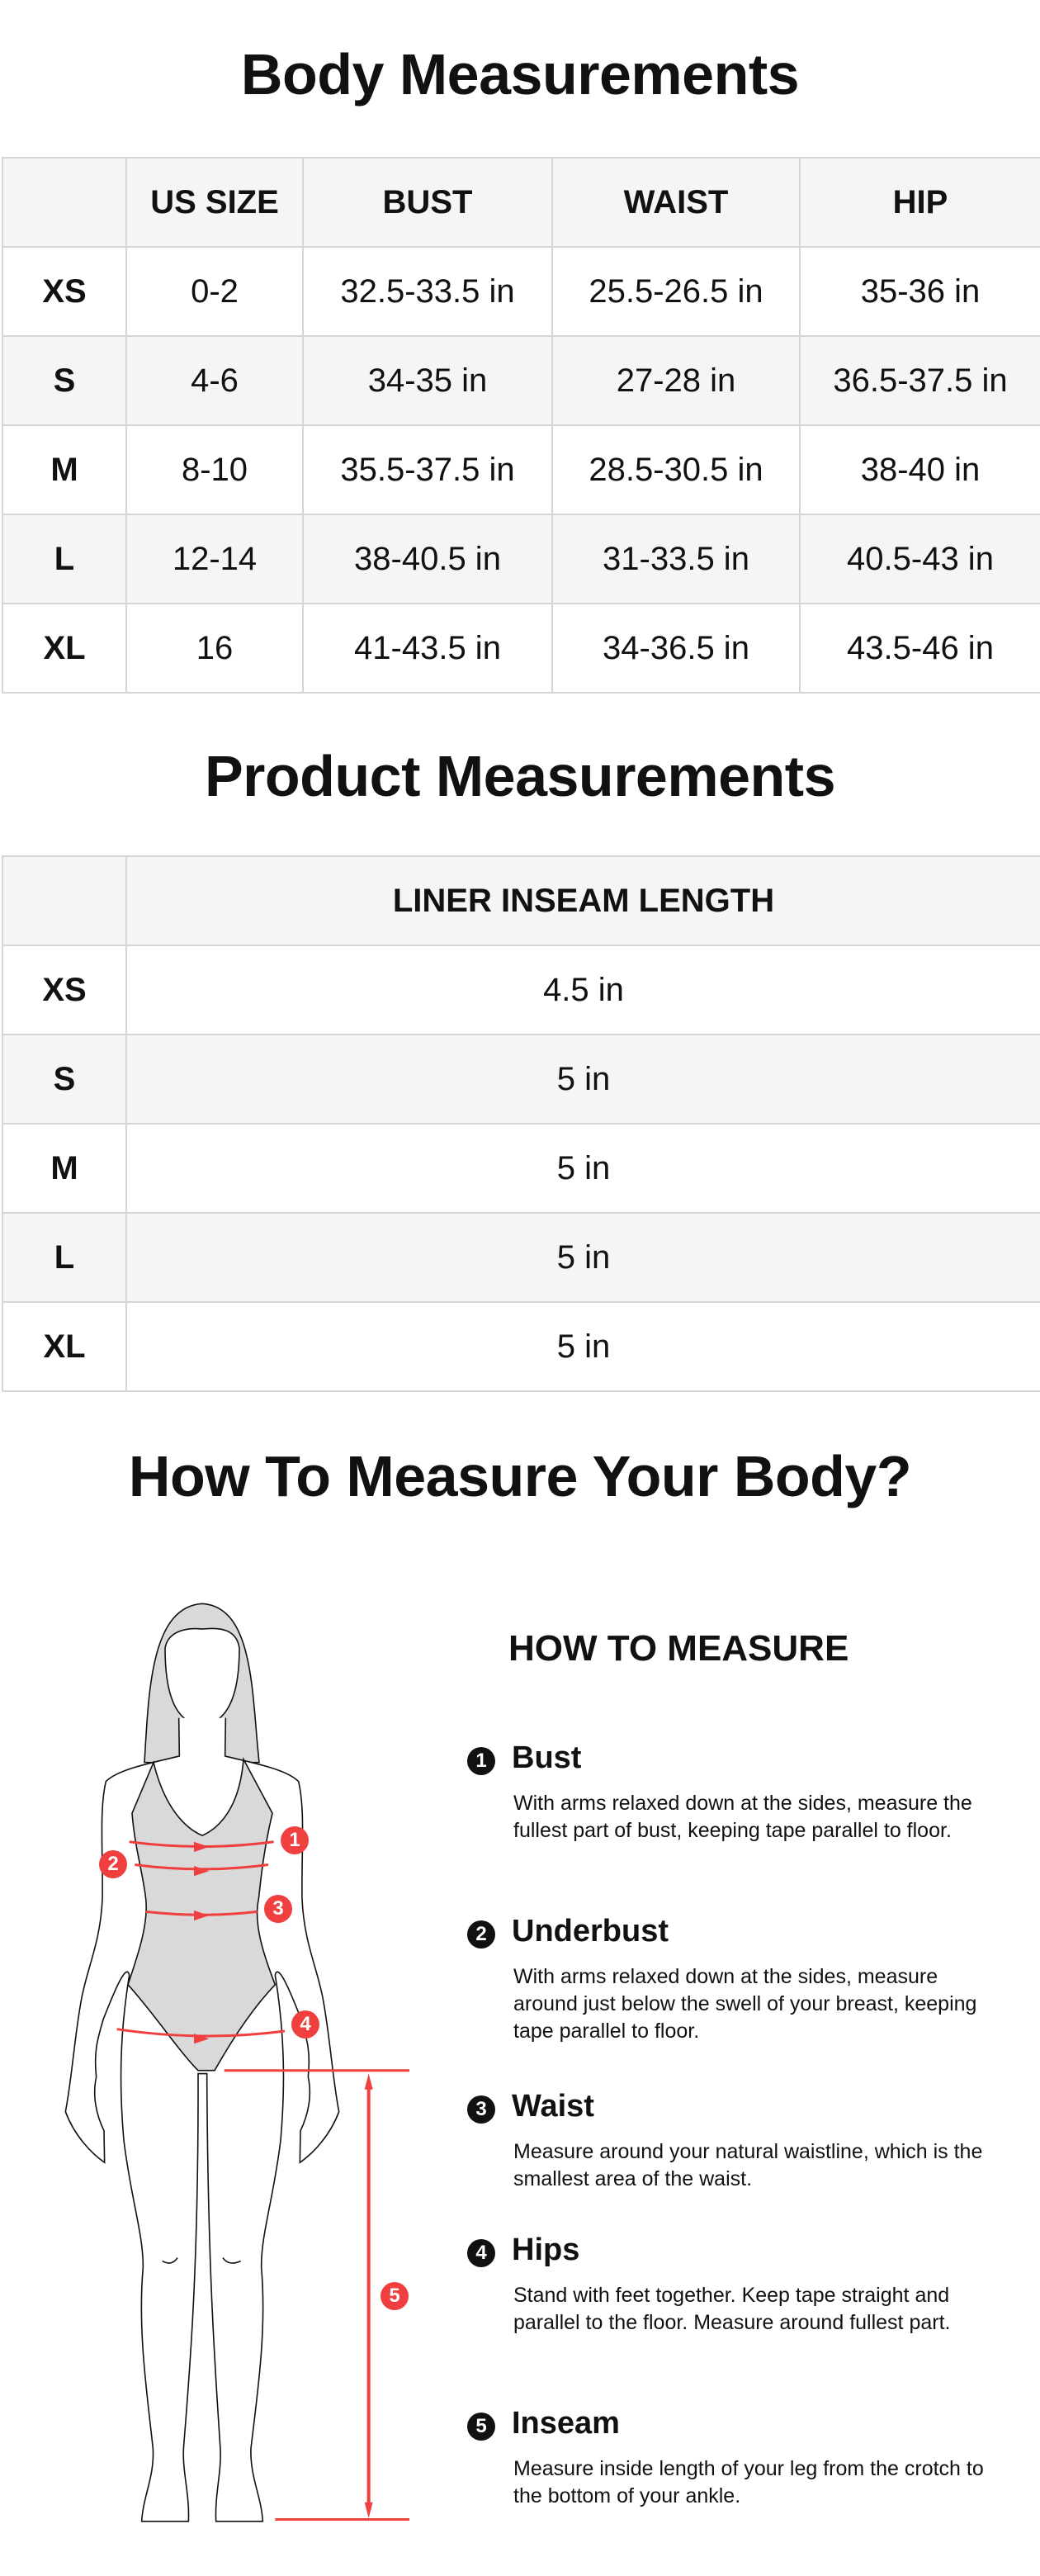 The image size is (1040, 2576). Describe the element at coordinates (919, 648) in the screenshot. I see `table-cell: 43.5-46 in` at that location.